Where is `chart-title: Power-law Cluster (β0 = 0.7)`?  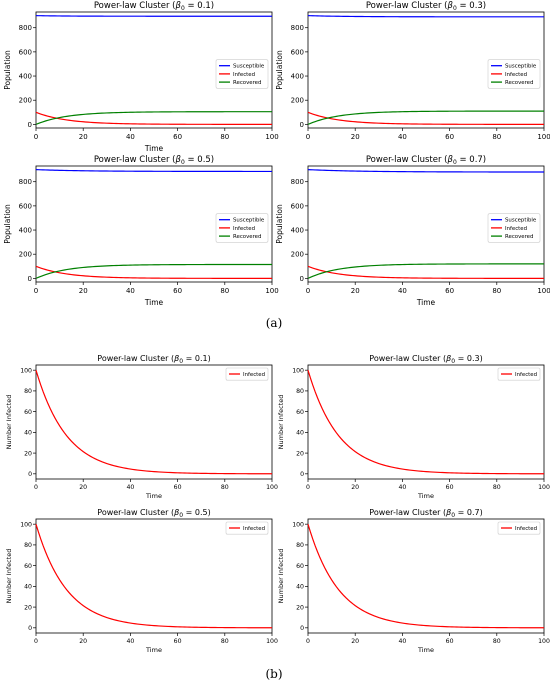 chart-title: Power-law Cluster (β0 = 0.7) is located at coordinates (426, 160).